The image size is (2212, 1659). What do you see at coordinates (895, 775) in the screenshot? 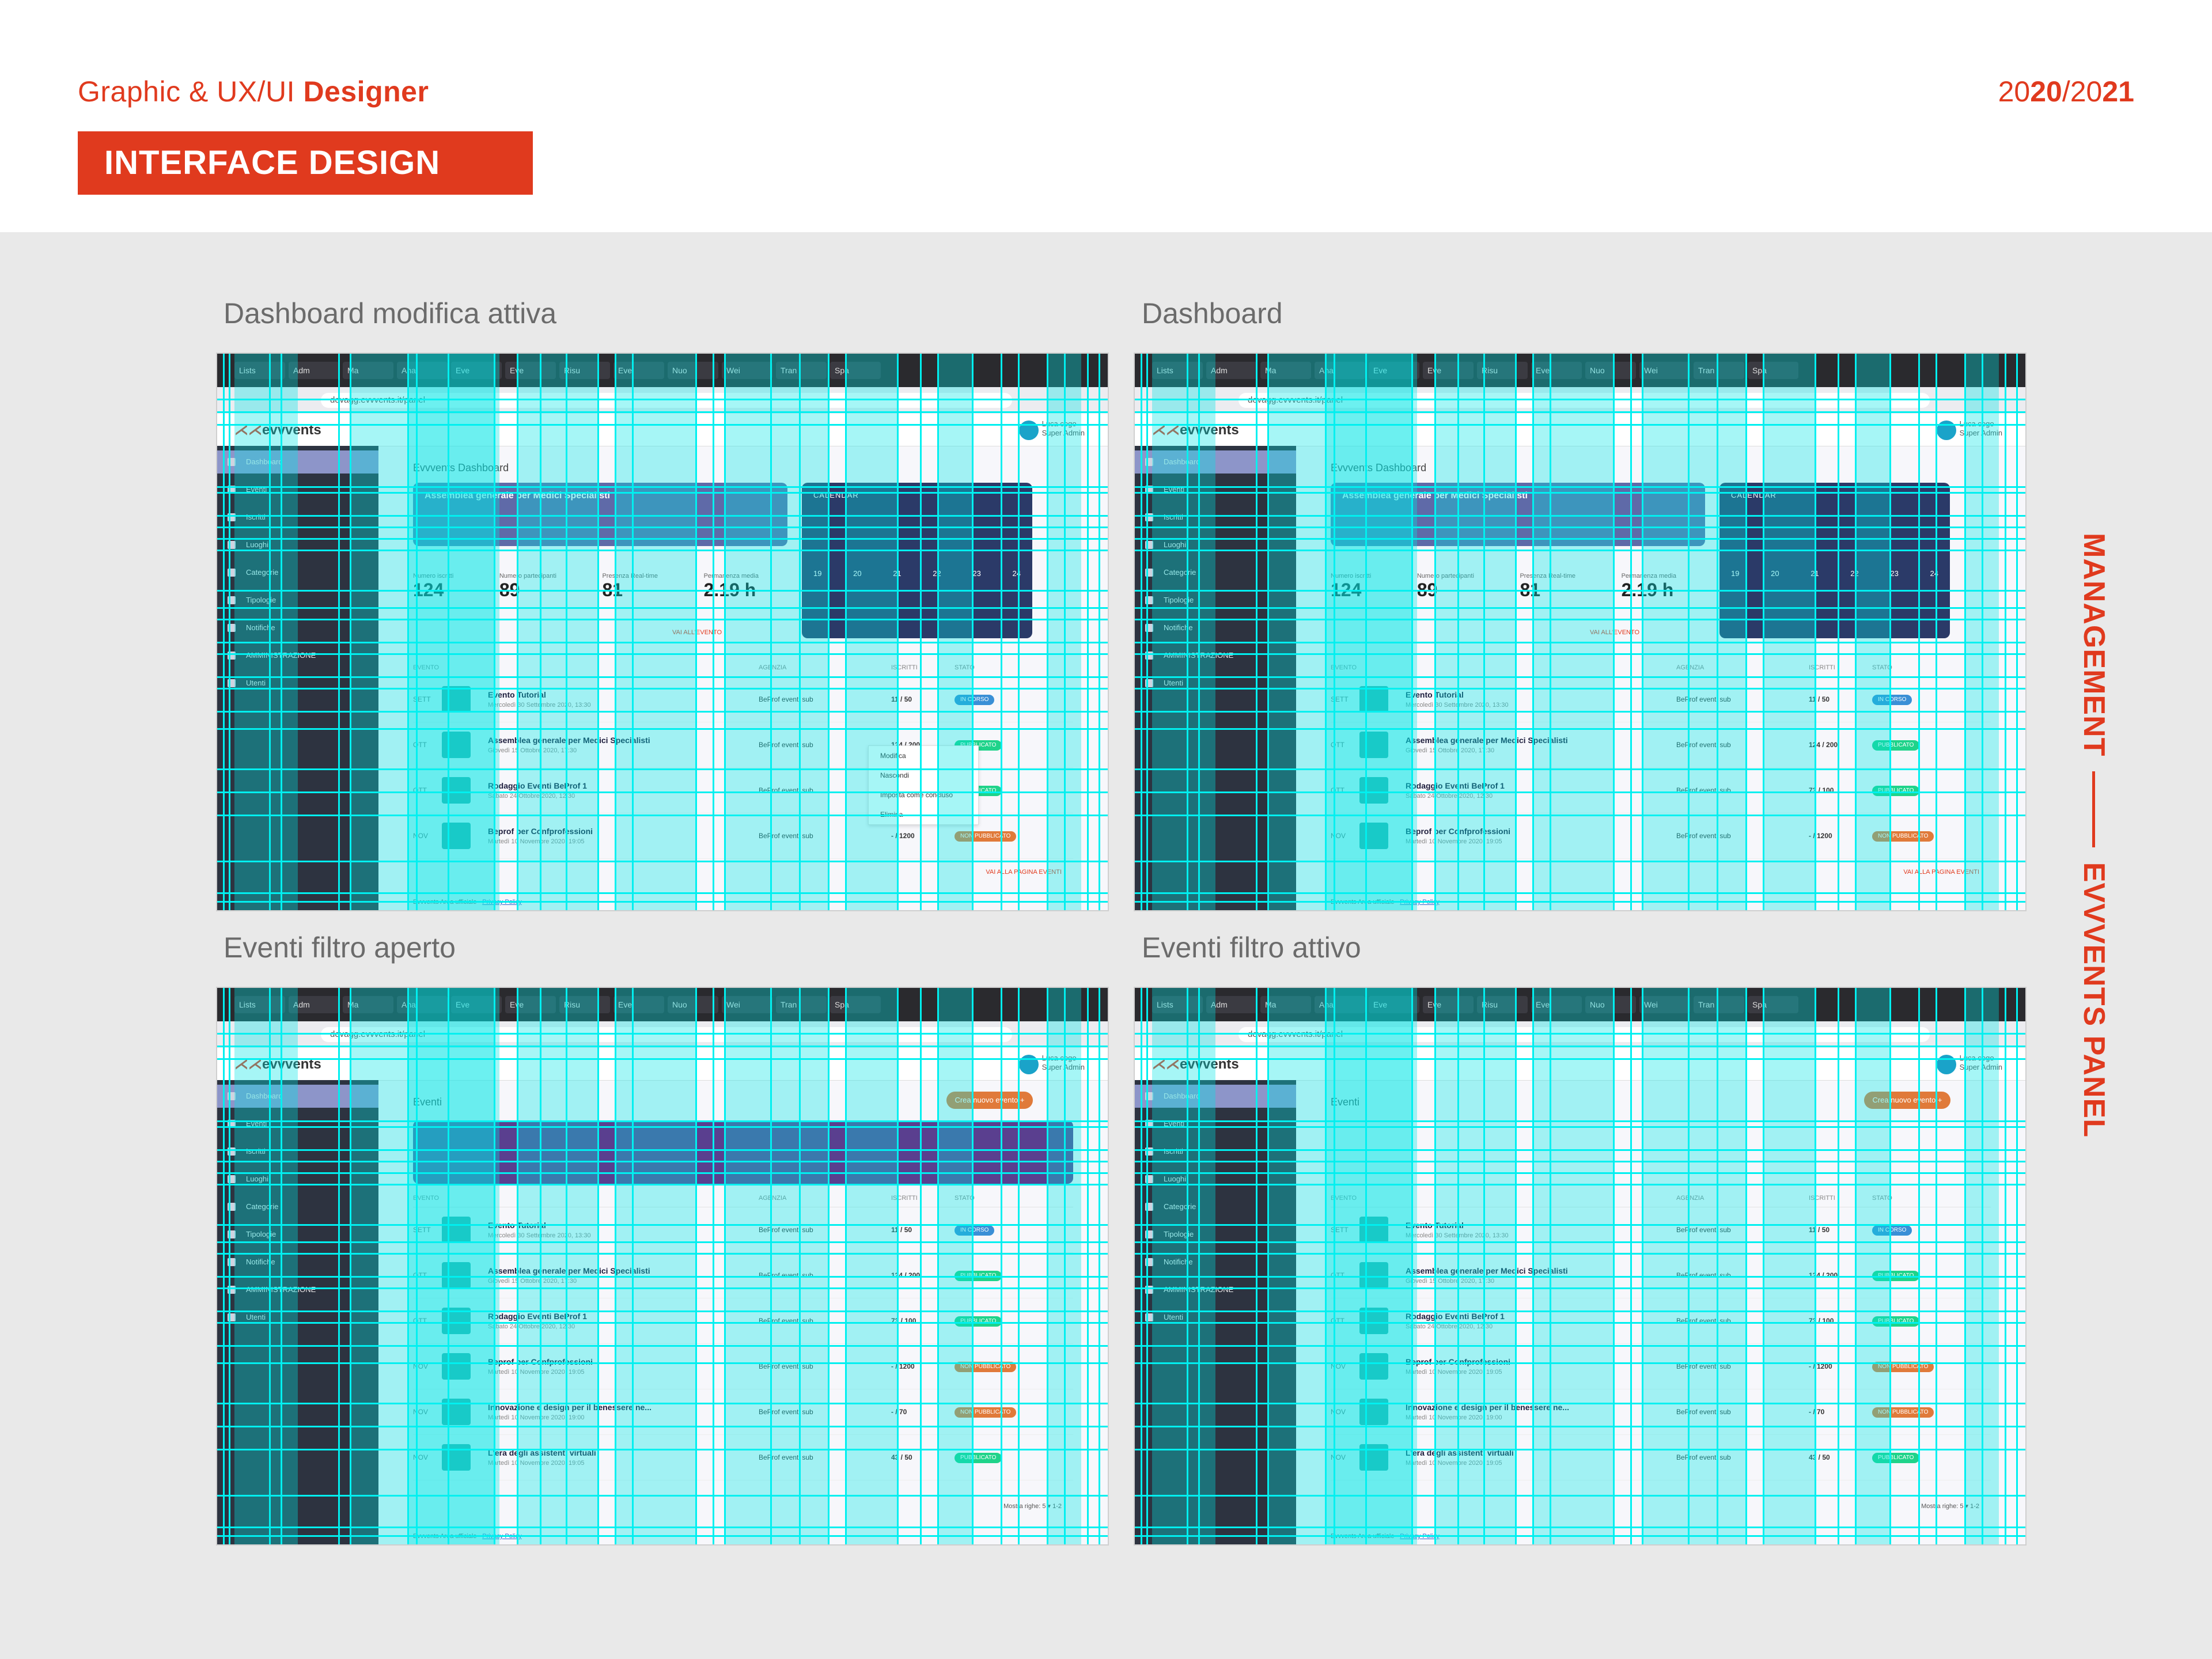
I see `context-menu-item: Nascondi` at bounding box center [895, 775].